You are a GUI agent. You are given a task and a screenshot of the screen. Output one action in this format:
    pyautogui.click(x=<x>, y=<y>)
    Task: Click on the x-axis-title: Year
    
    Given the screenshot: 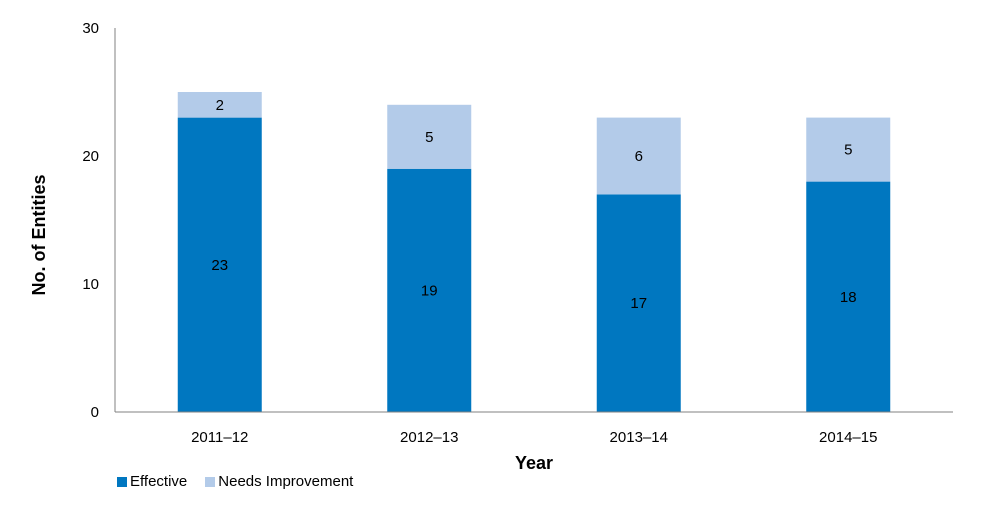 What is the action you would take?
    pyautogui.click(x=534, y=463)
    